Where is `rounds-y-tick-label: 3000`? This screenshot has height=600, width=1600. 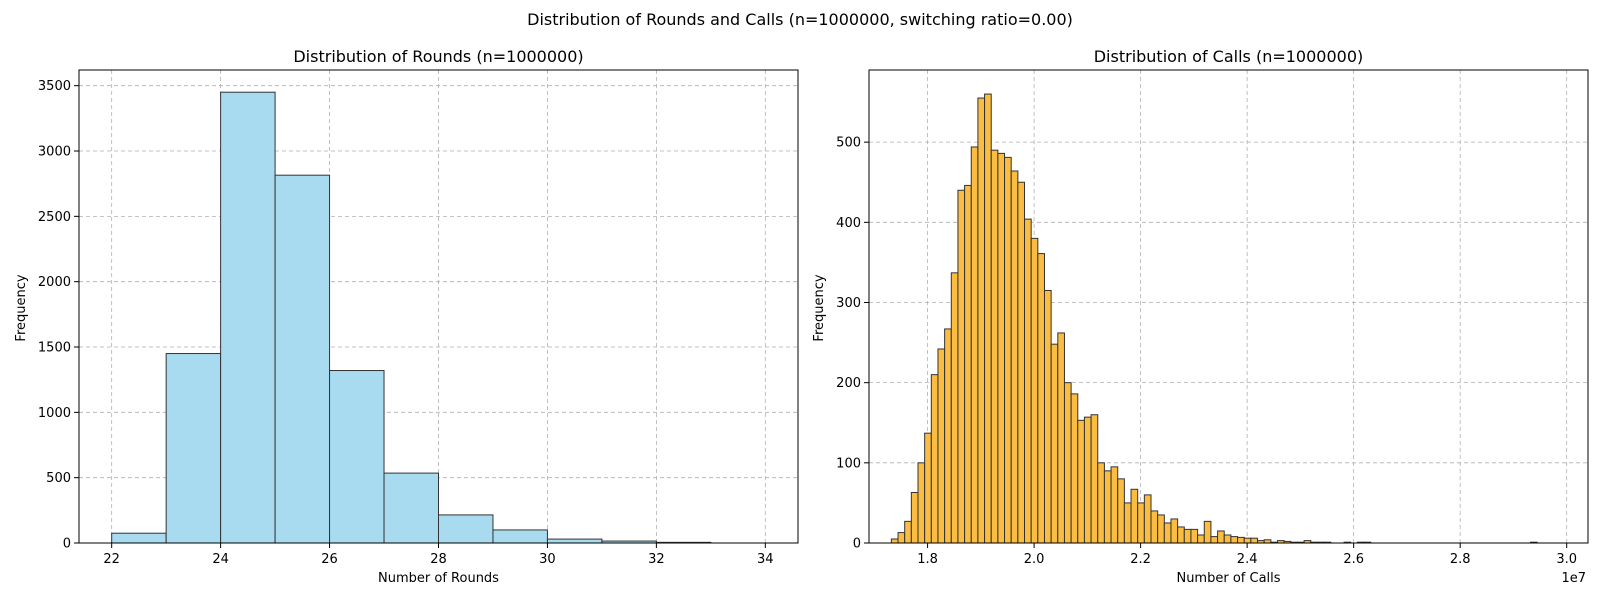
rounds-y-tick-label: 3000 is located at coordinates (54, 152).